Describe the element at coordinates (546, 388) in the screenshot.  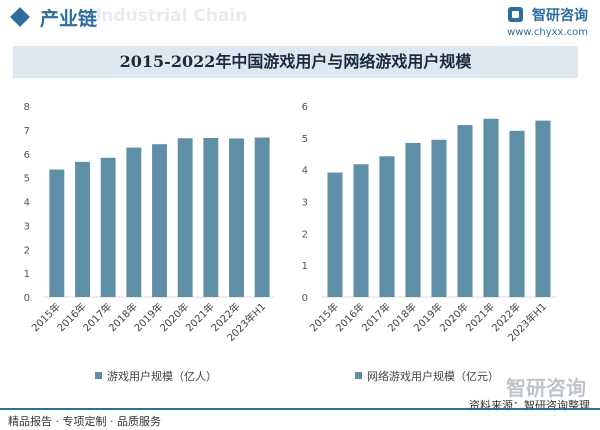
I see `footer-brand-logo: 智研咨询` at that location.